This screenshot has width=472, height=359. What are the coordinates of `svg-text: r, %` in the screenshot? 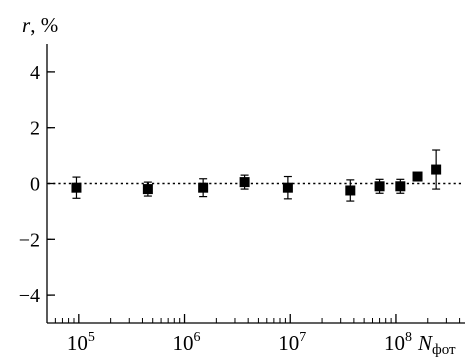 It's located at (40, 25).